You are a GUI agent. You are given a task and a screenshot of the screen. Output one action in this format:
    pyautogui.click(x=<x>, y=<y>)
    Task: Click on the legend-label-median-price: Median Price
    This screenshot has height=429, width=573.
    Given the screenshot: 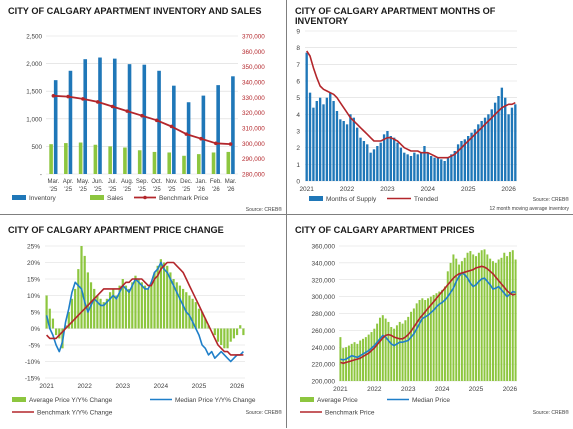 What is the action you would take?
    pyautogui.click(x=431, y=400)
    